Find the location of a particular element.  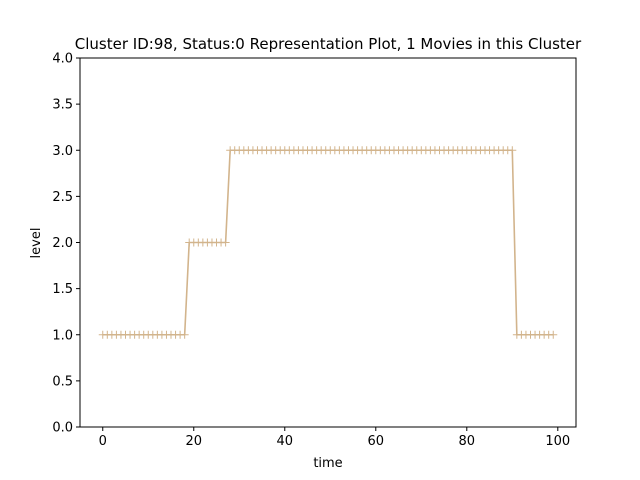

y-tick-label: 2.0 is located at coordinates (62, 243).